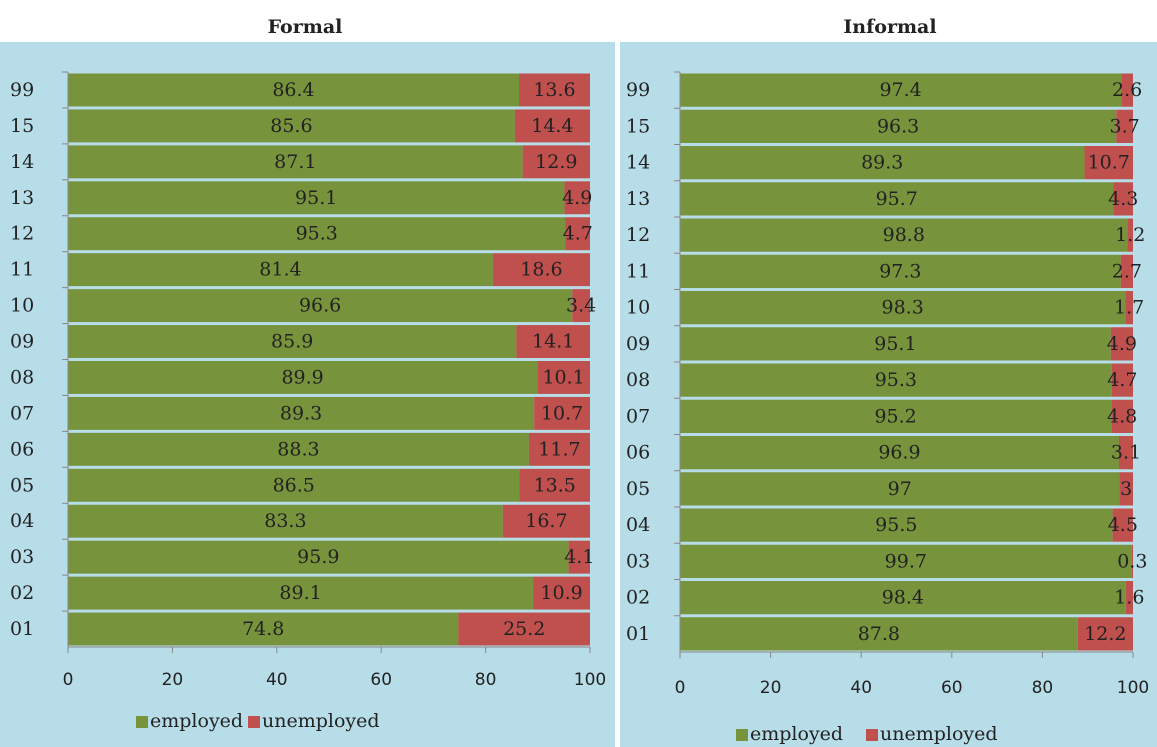 The height and width of the screenshot is (747, 1157). I want to click on data-label: 3.4, so click(581, 306).